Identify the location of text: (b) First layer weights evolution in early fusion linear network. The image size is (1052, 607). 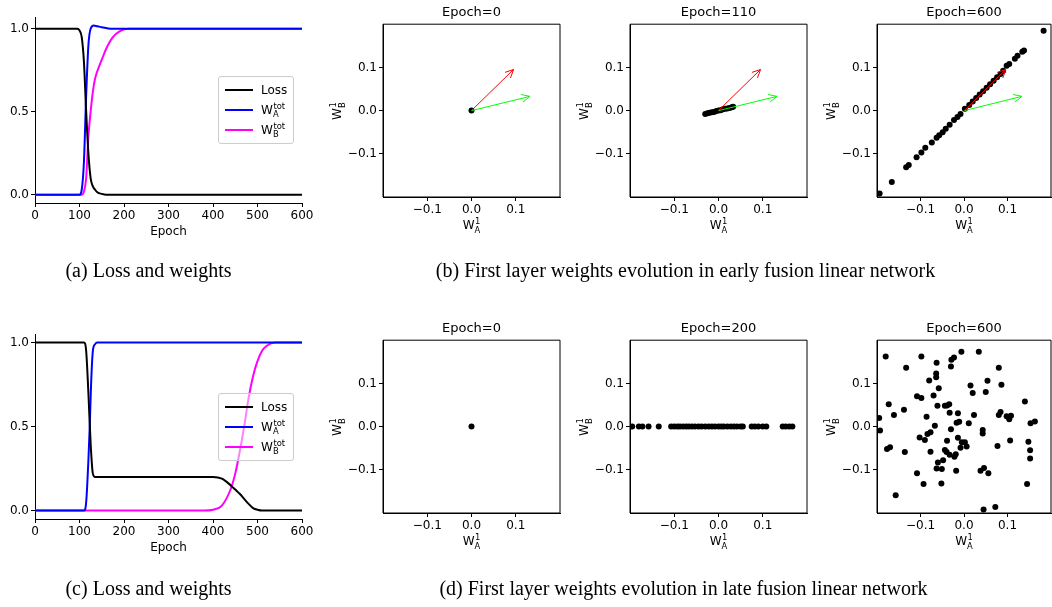
(685, 270).